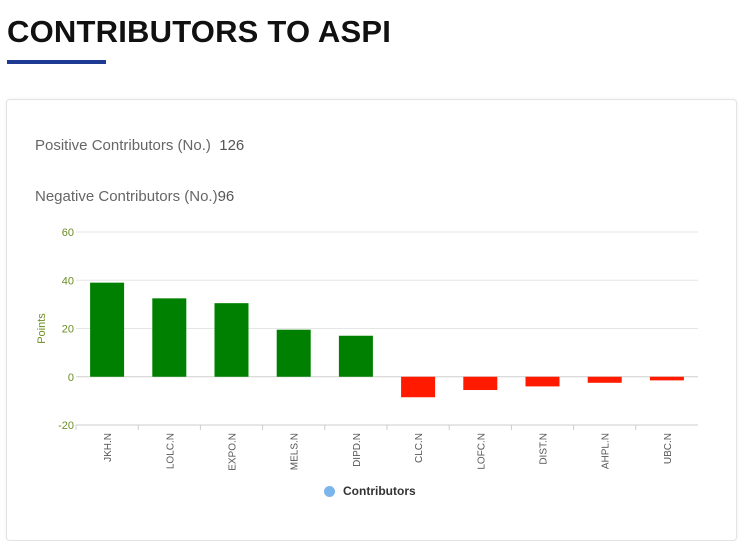  Describe the element at coordinates (355, 356) in the screenshot. I see `bar-dipd-n` at that location.